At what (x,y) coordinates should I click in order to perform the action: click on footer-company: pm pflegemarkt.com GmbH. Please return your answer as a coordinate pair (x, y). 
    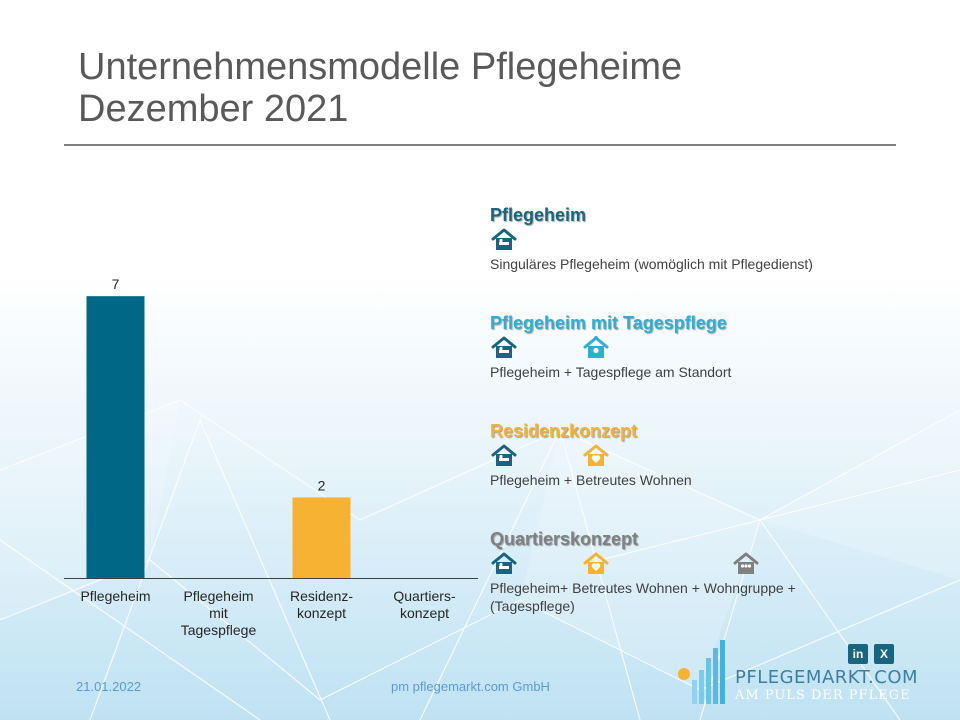
    Looking at the image, I should click on (470, 686).